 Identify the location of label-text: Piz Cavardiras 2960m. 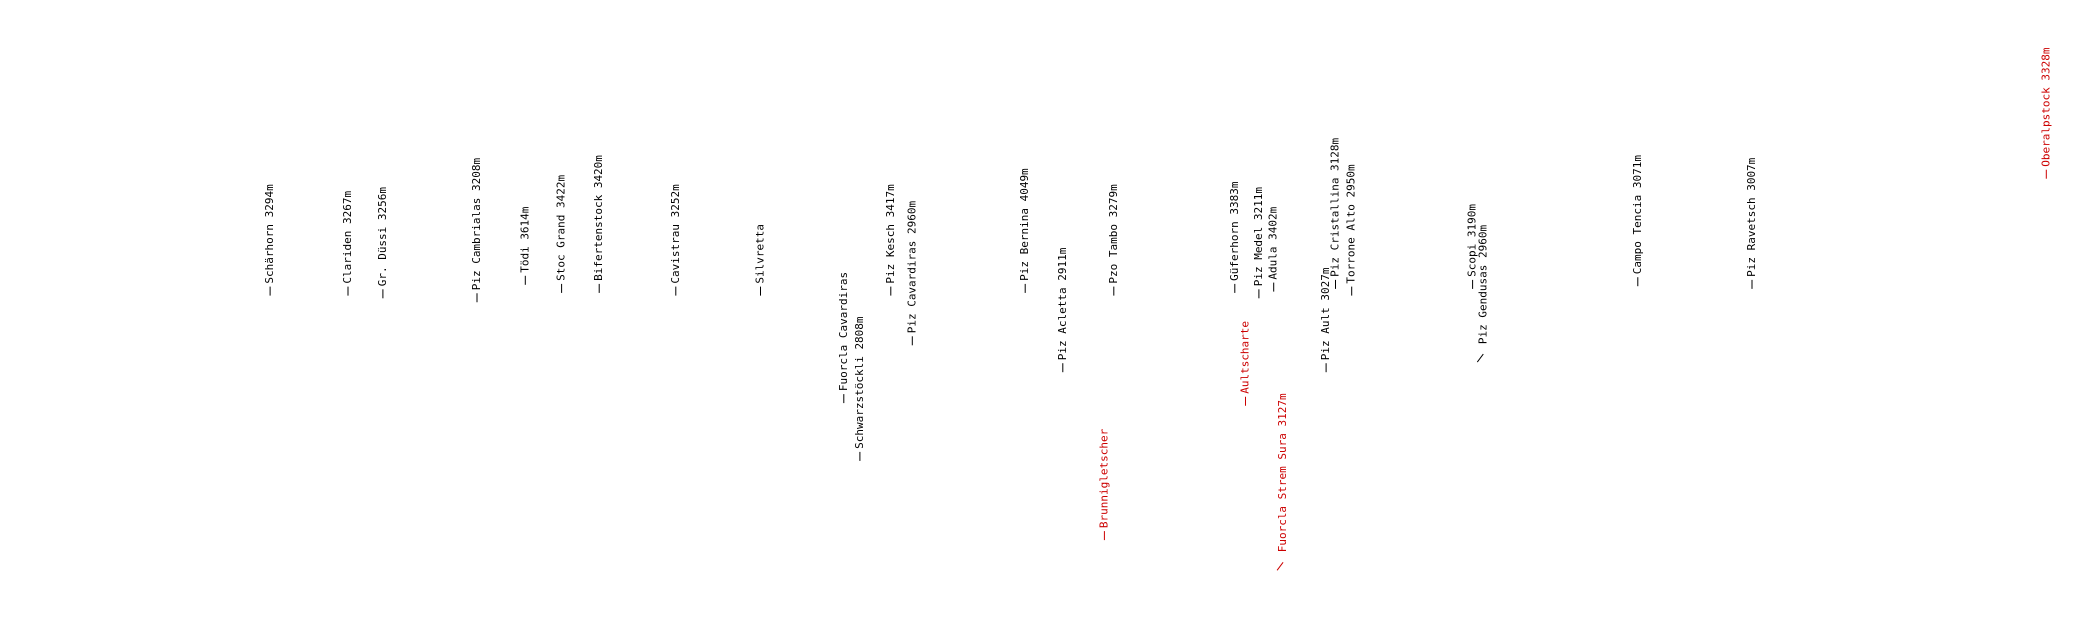
(911, 266).